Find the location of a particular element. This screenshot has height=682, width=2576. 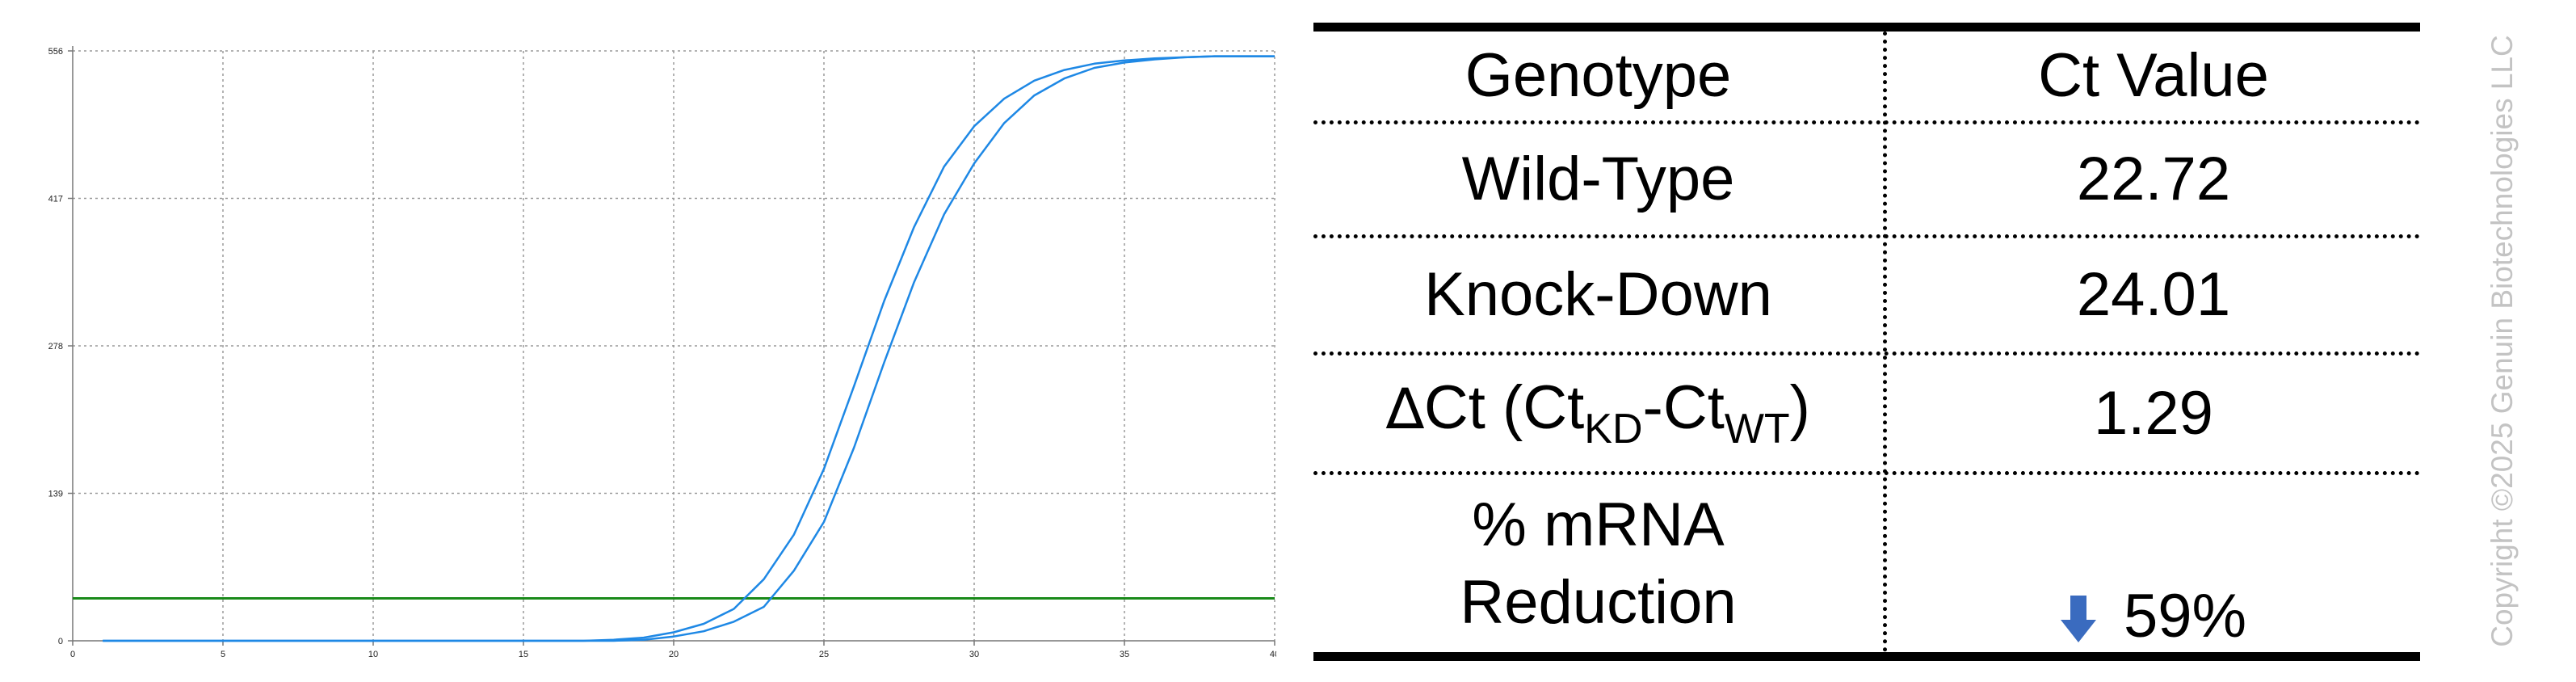

row-label-reduction: % mRNA Reduction is located at coordinates (1598, 563).